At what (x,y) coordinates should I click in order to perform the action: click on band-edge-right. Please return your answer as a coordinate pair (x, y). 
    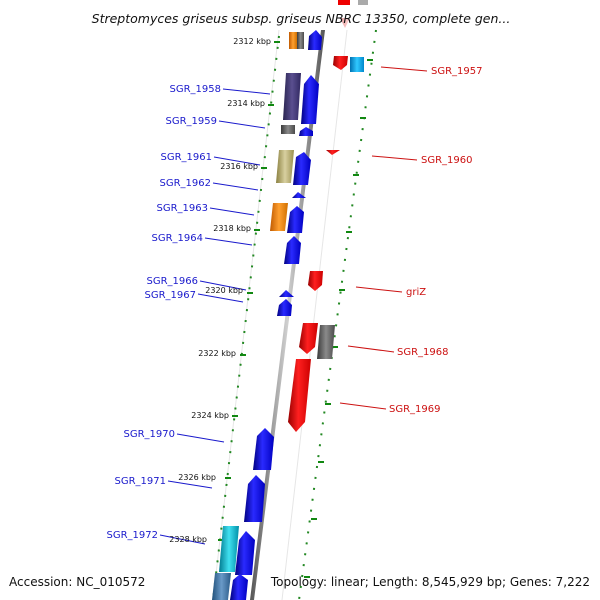
    Looking at the image, I should click on (314, 314).